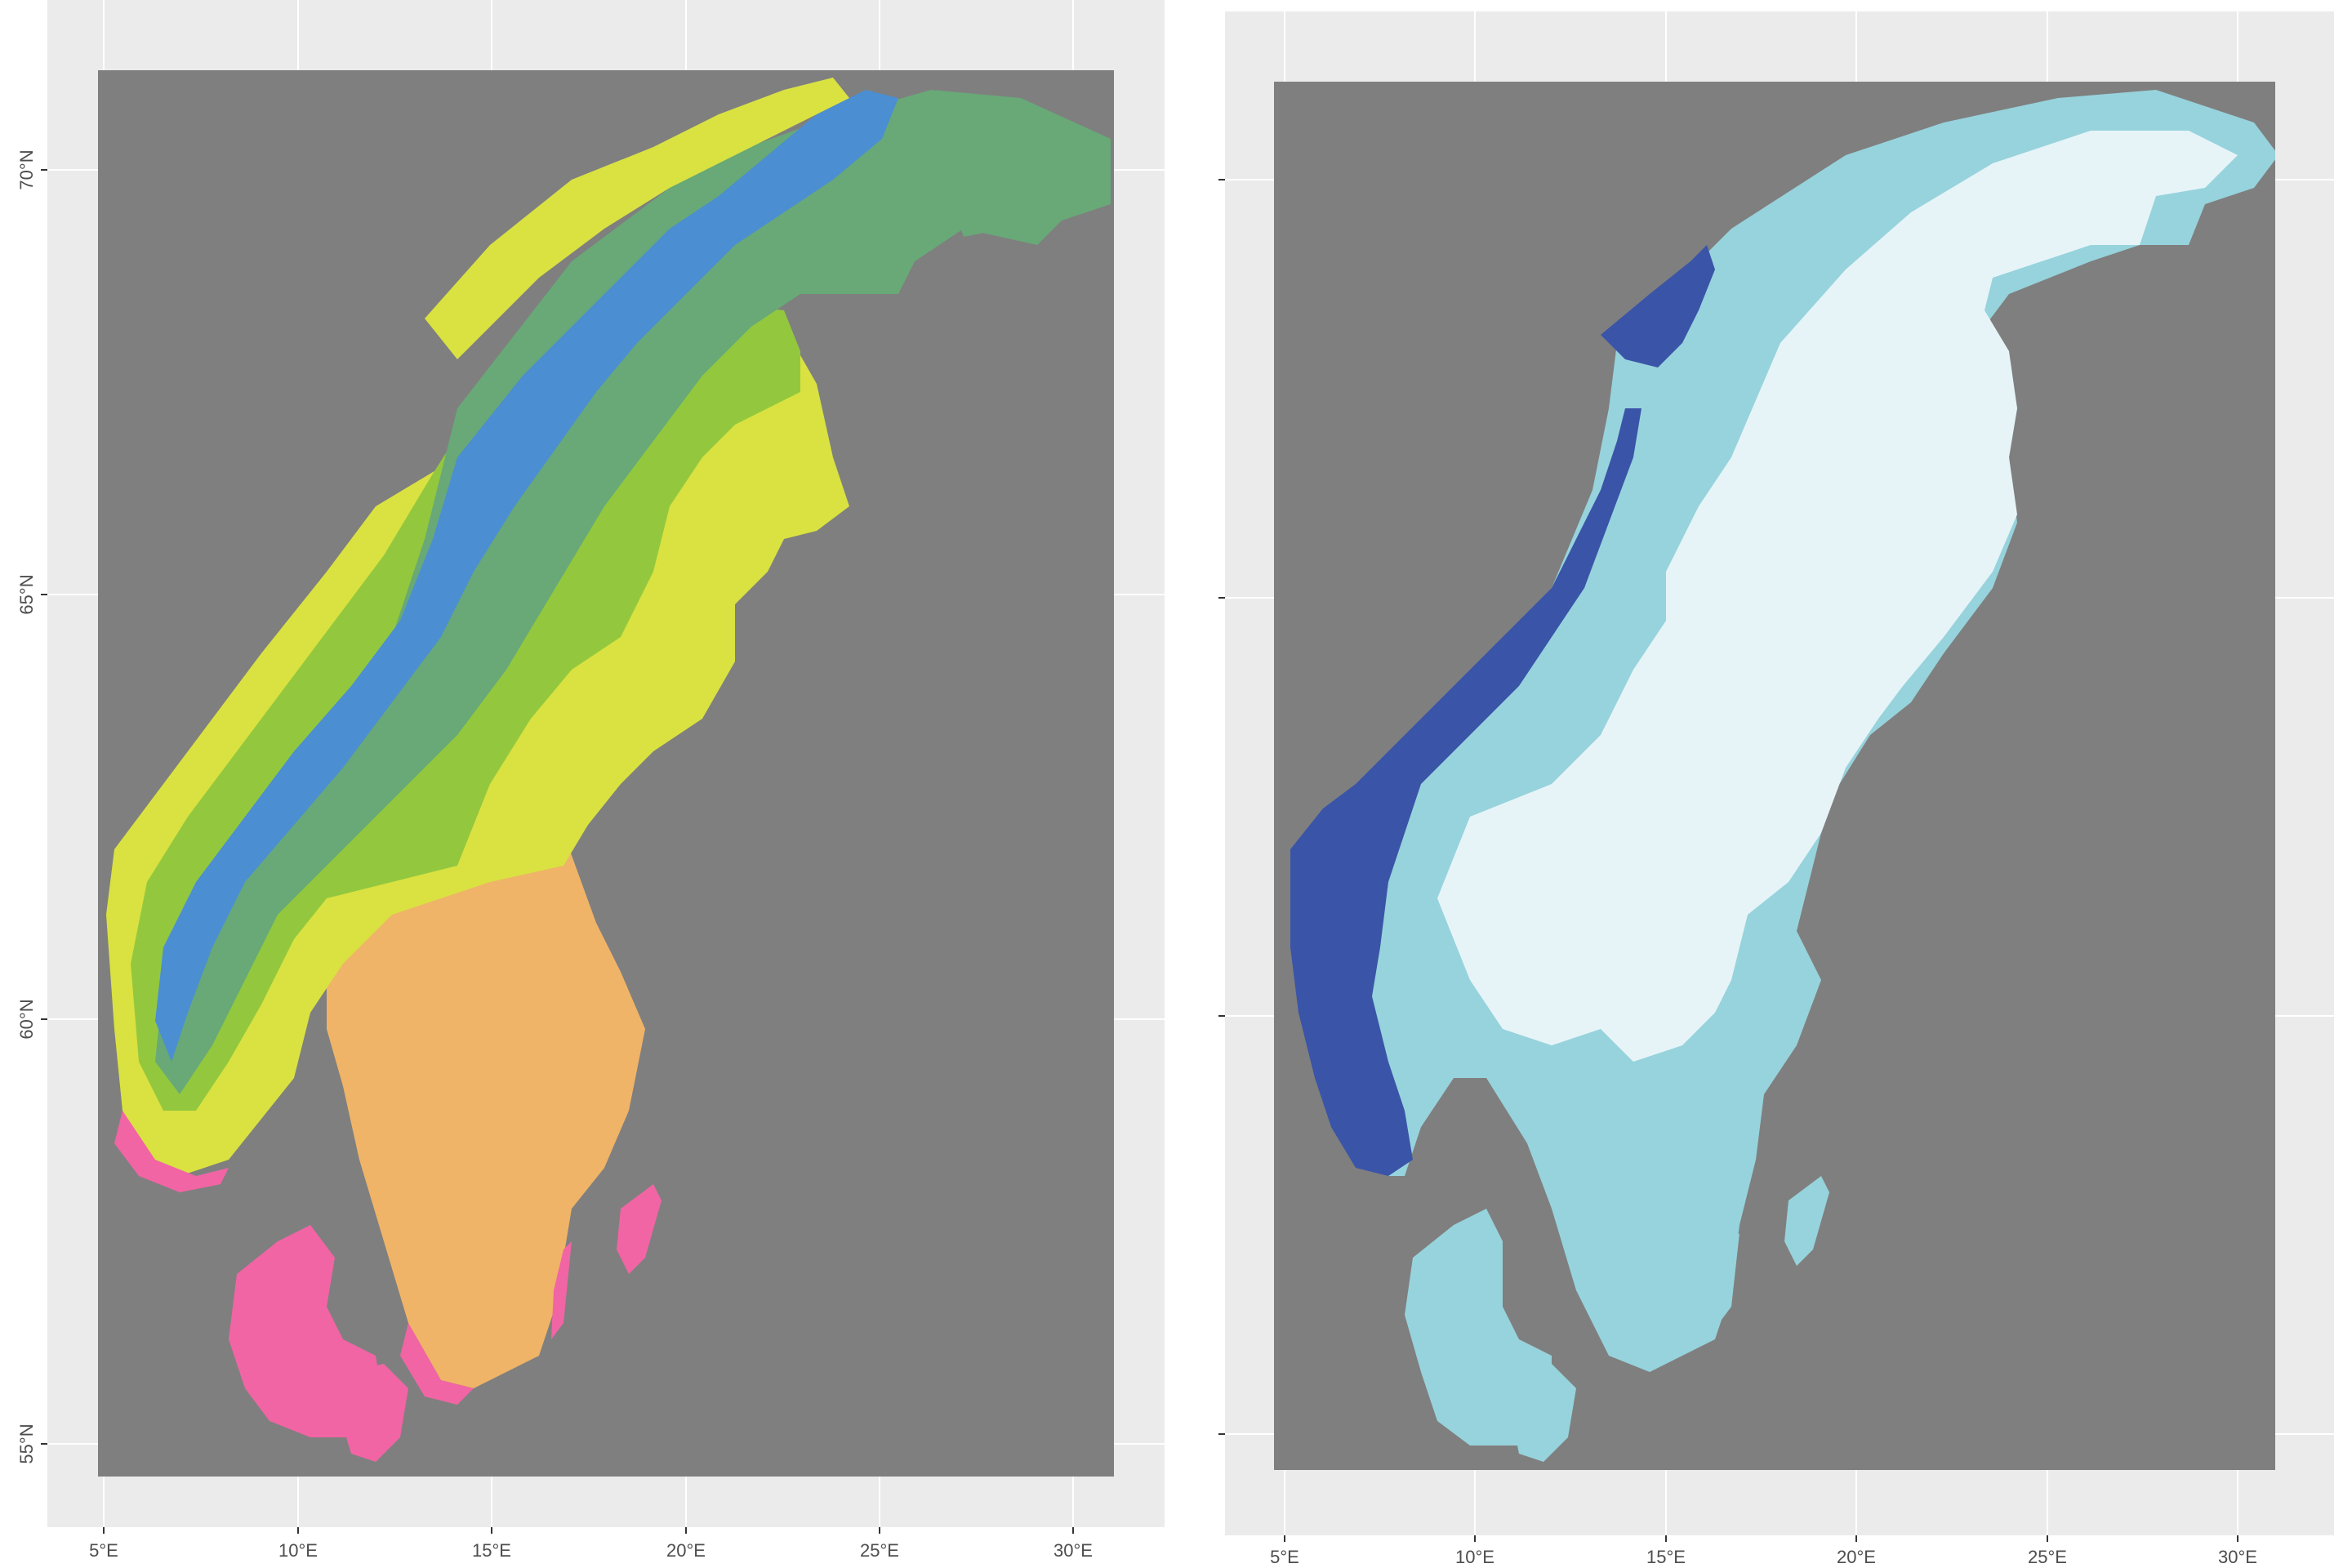 This screenshot has width=2352, height=1568. I want to click on y-tick-label: 55°N, so click(26, 1443).